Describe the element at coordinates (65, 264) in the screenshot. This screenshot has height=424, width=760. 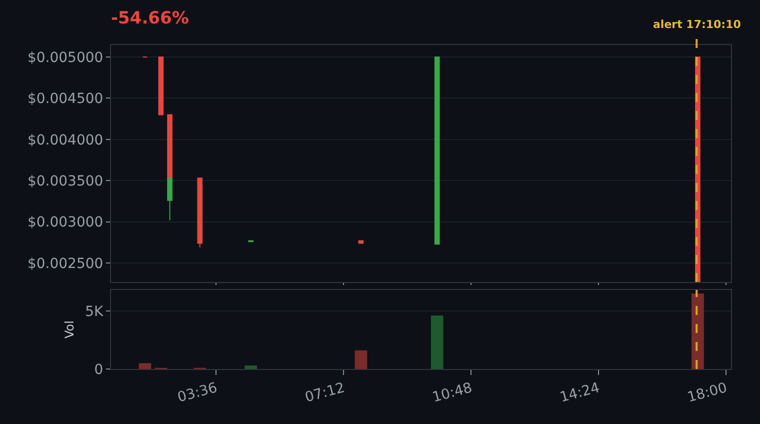
I see `y-tick-label: $0.002500` at that location.